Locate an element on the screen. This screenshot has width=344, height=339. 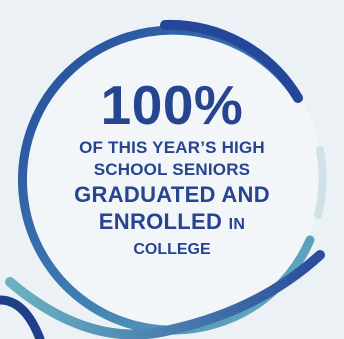
ring-accent-top is located at coordinates (231, 61).